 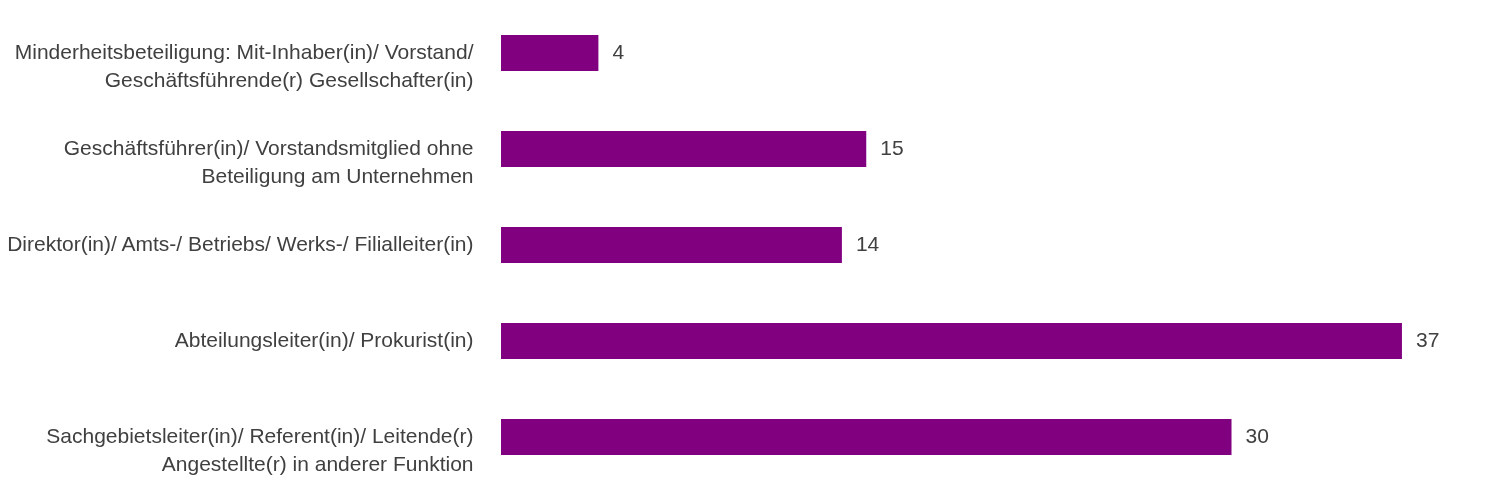 I want to click on y-tick-label: Direktor(in)/ Amts-/ Betriebs/ Werks-/ Filialleiter(in), so click(x=240, y=243).